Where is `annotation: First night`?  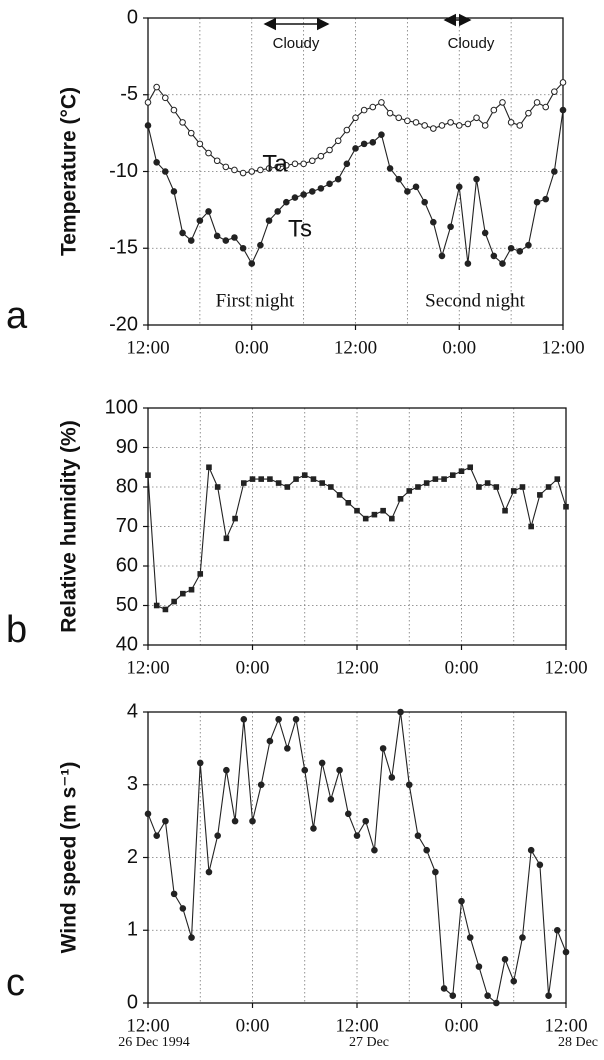 annotation: First night is located at coordinates (255, 300).